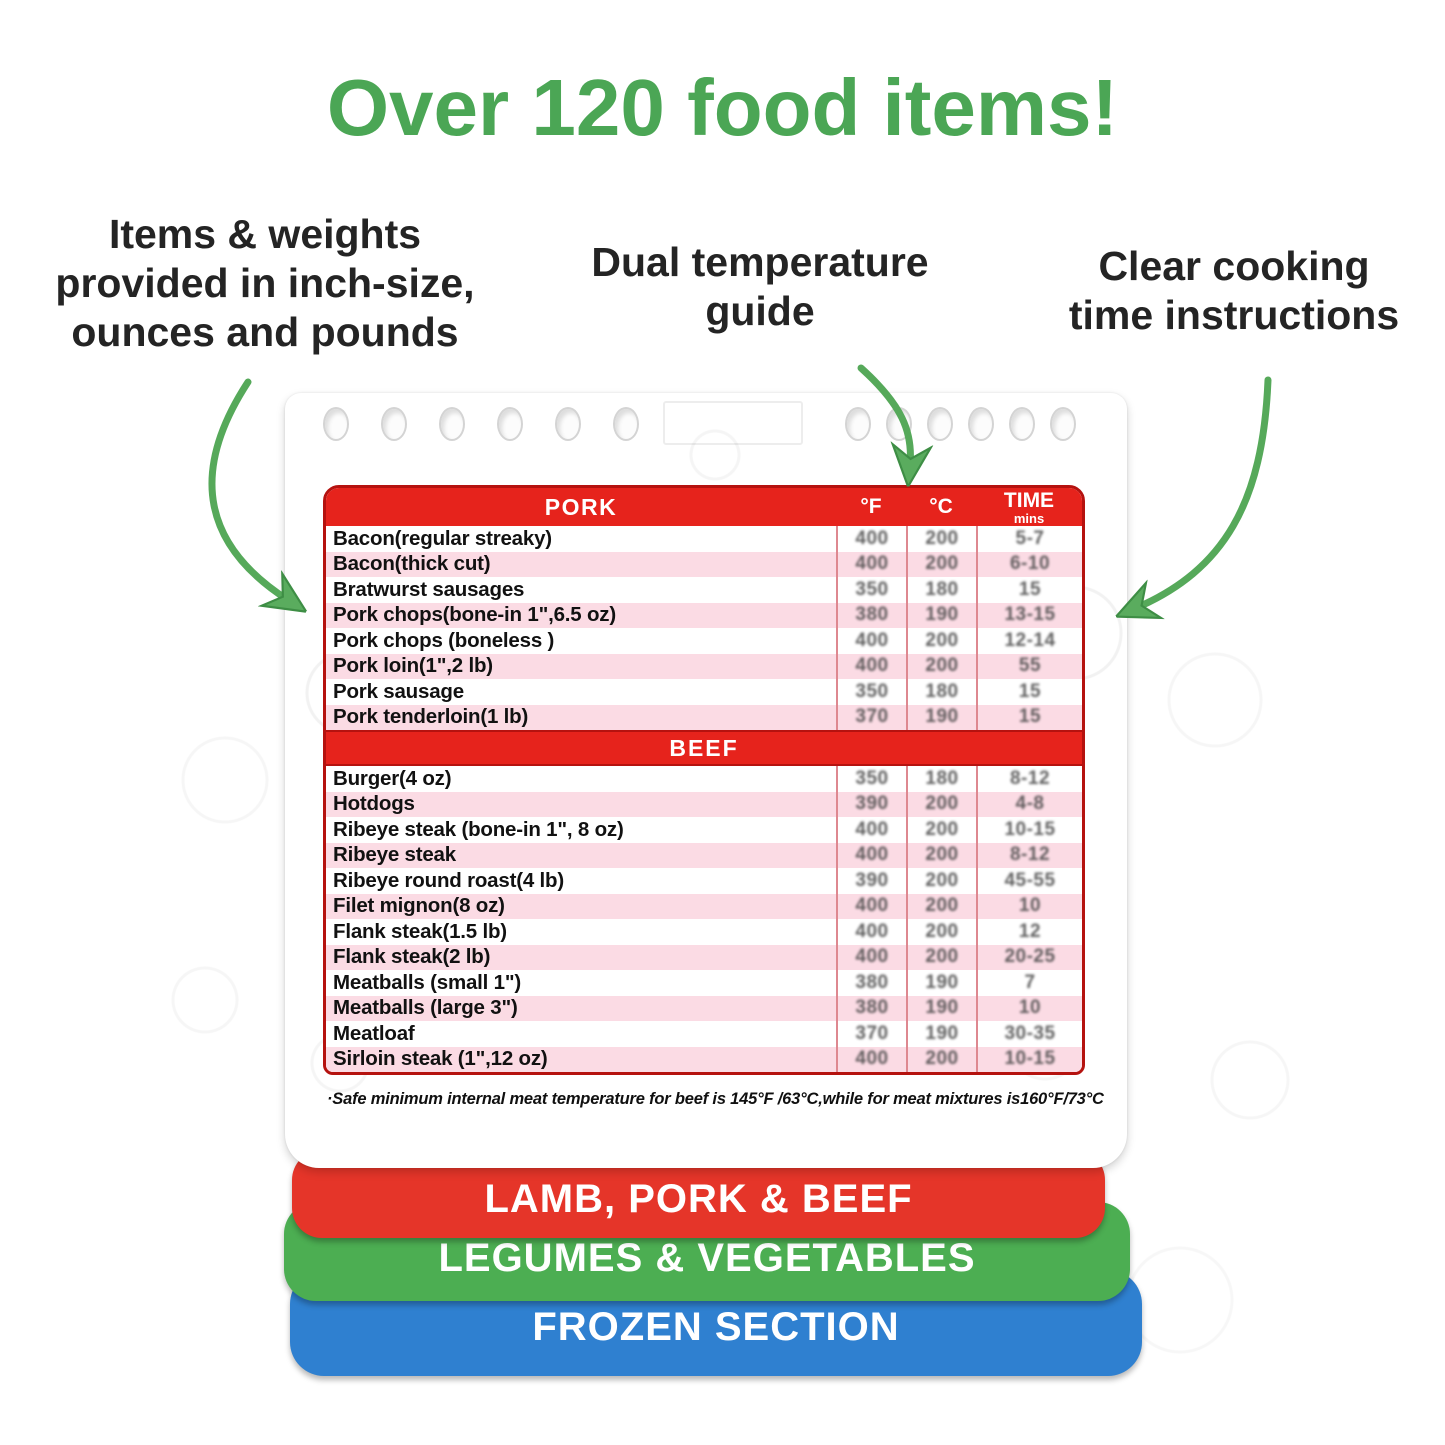 Image resolution: width=1445 pixels, height=1445 pixels. What do you see at coordinates (398, 691) in the screenshot?
I see `food-item: Pork sausage` at bounding box center [398, 691].